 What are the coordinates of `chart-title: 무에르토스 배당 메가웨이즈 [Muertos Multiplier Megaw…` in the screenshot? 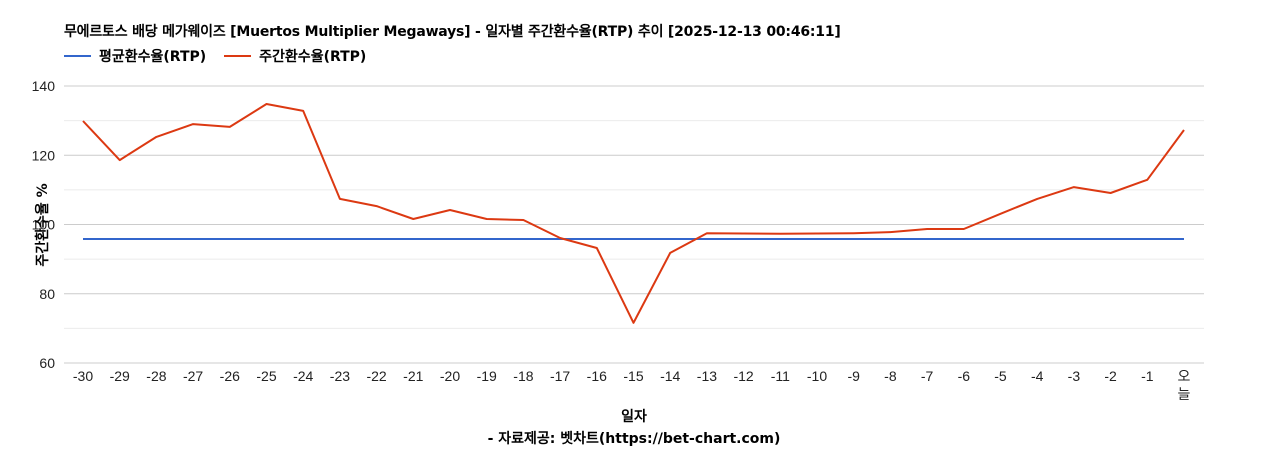 It's located at (452, 32).